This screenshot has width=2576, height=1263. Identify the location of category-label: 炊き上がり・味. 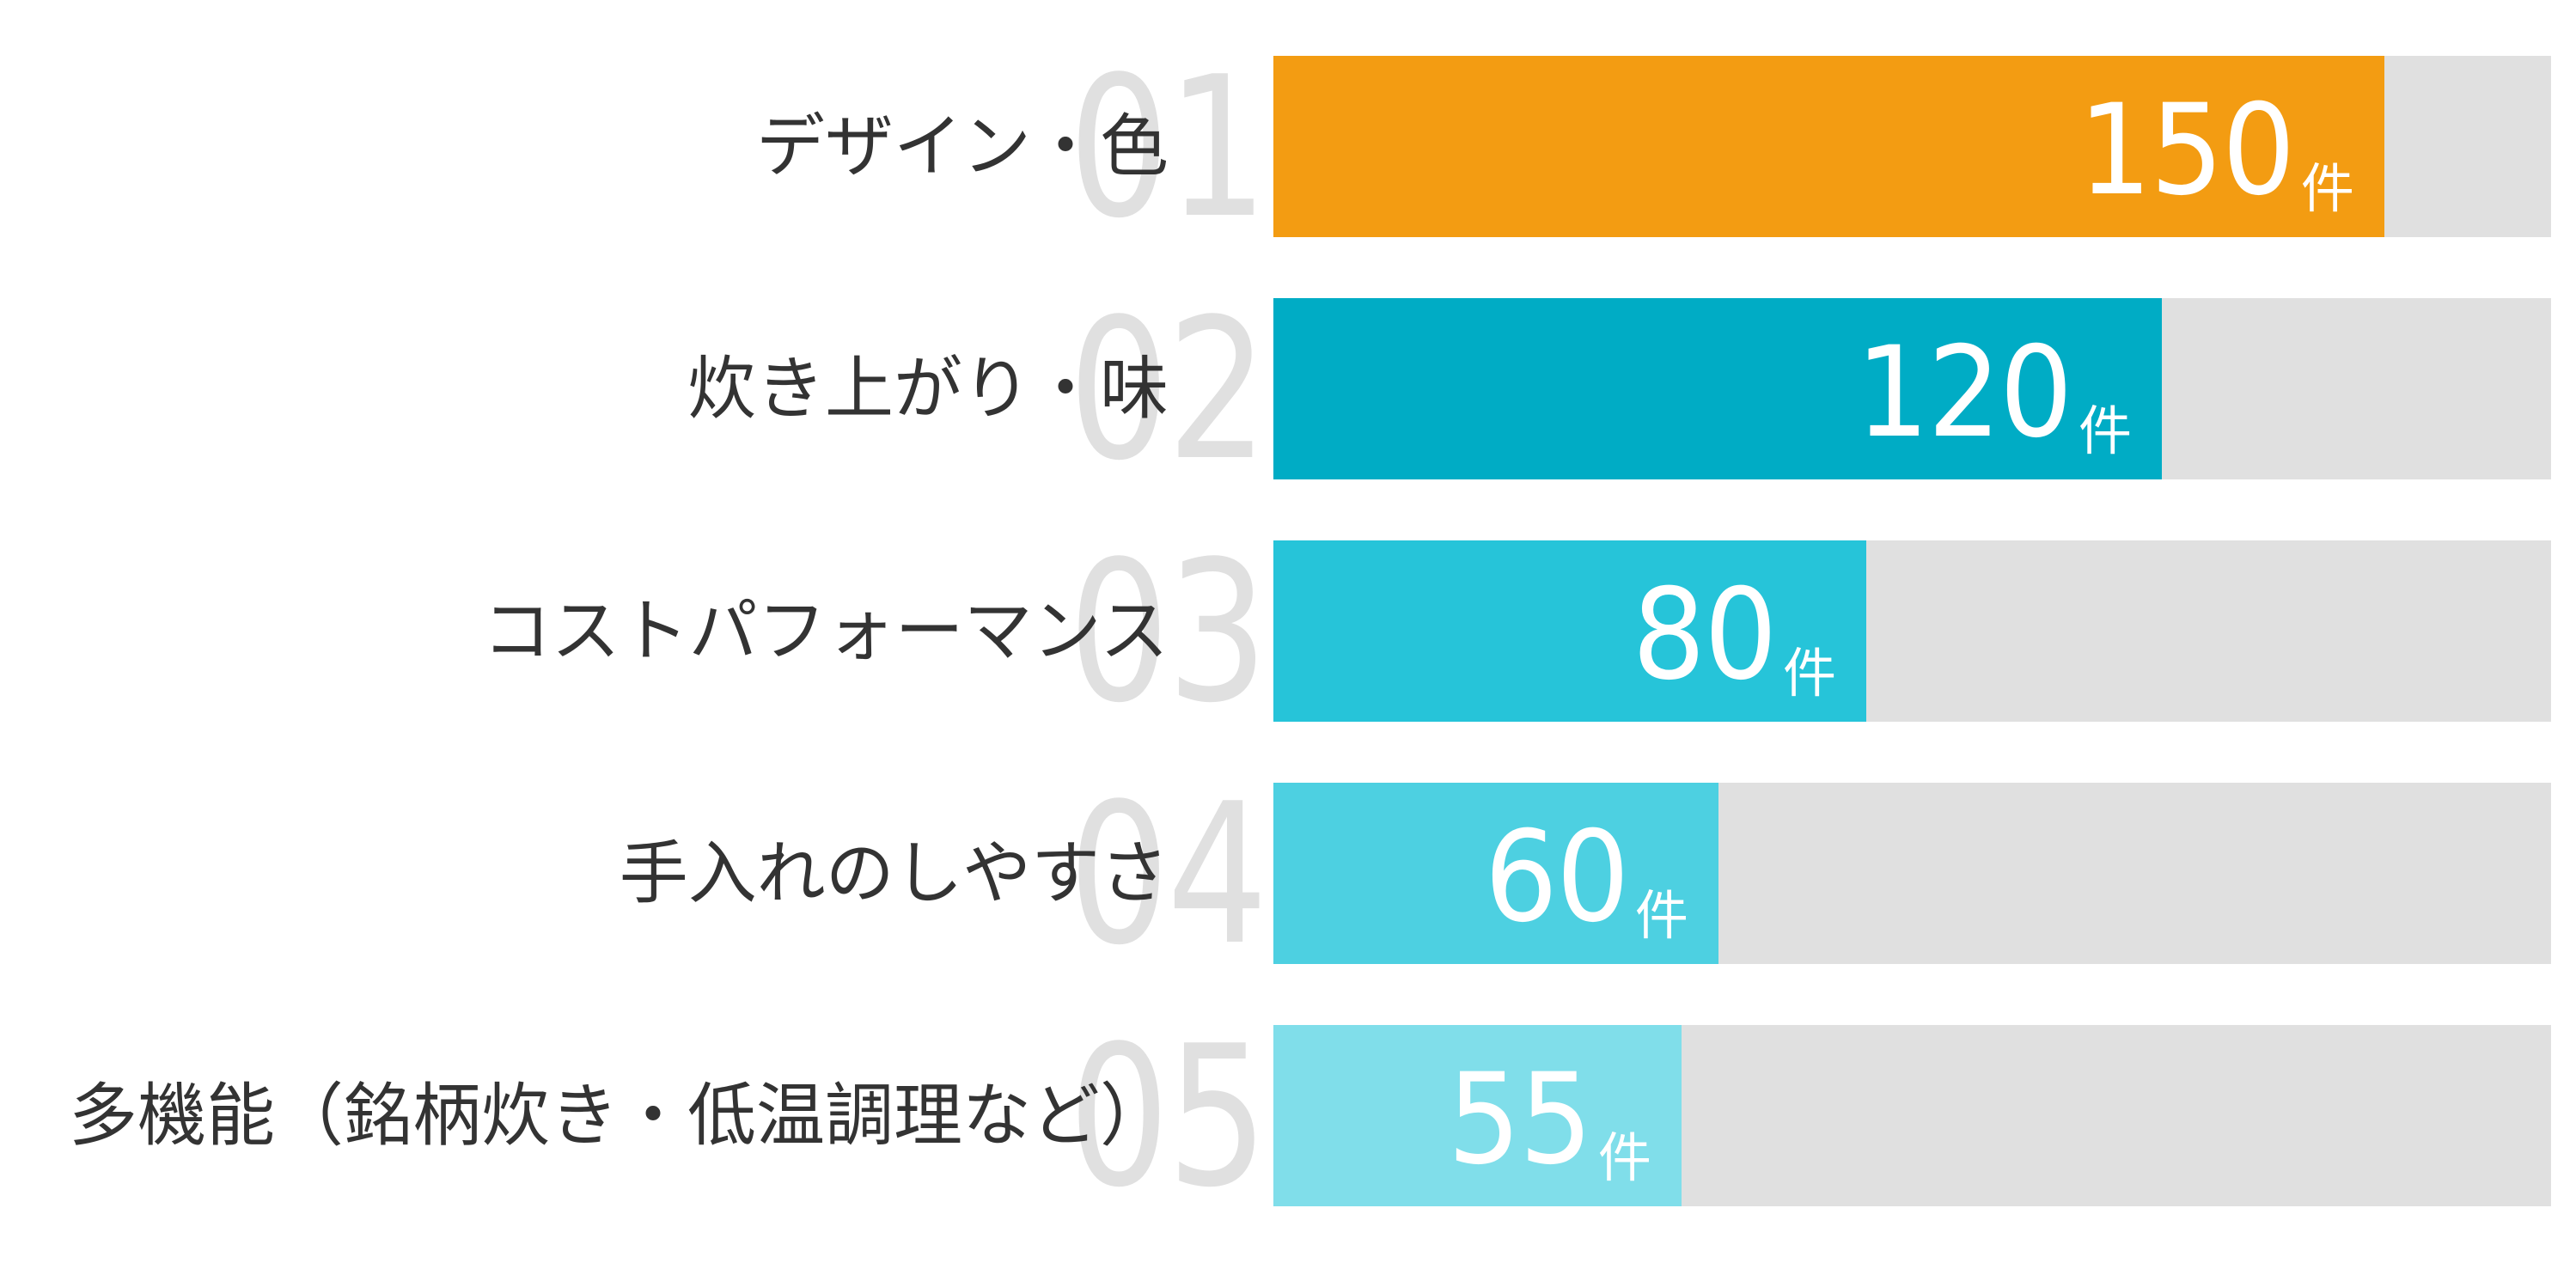
(928, 389).